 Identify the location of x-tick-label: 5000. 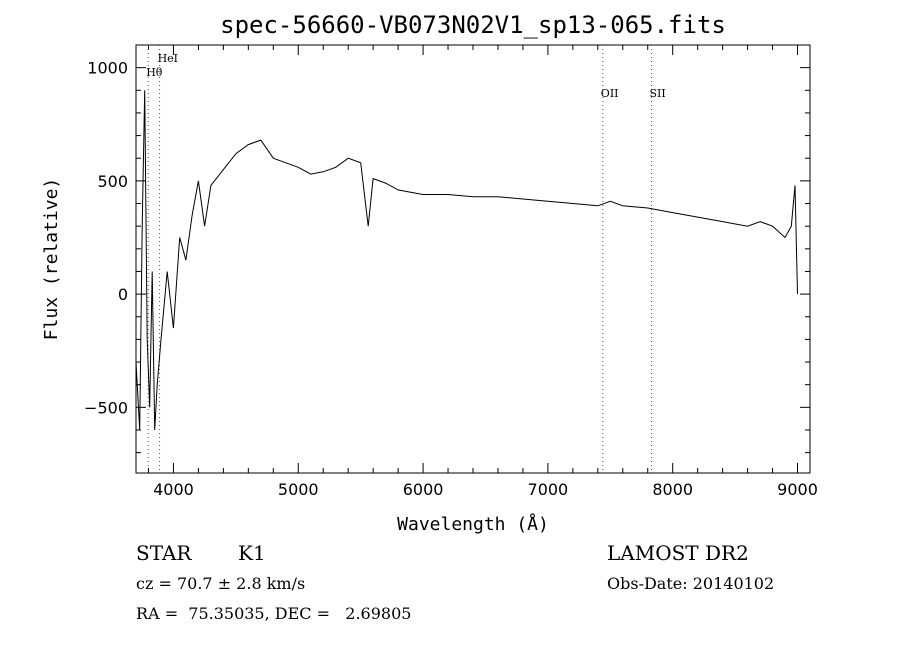
(298, 489).